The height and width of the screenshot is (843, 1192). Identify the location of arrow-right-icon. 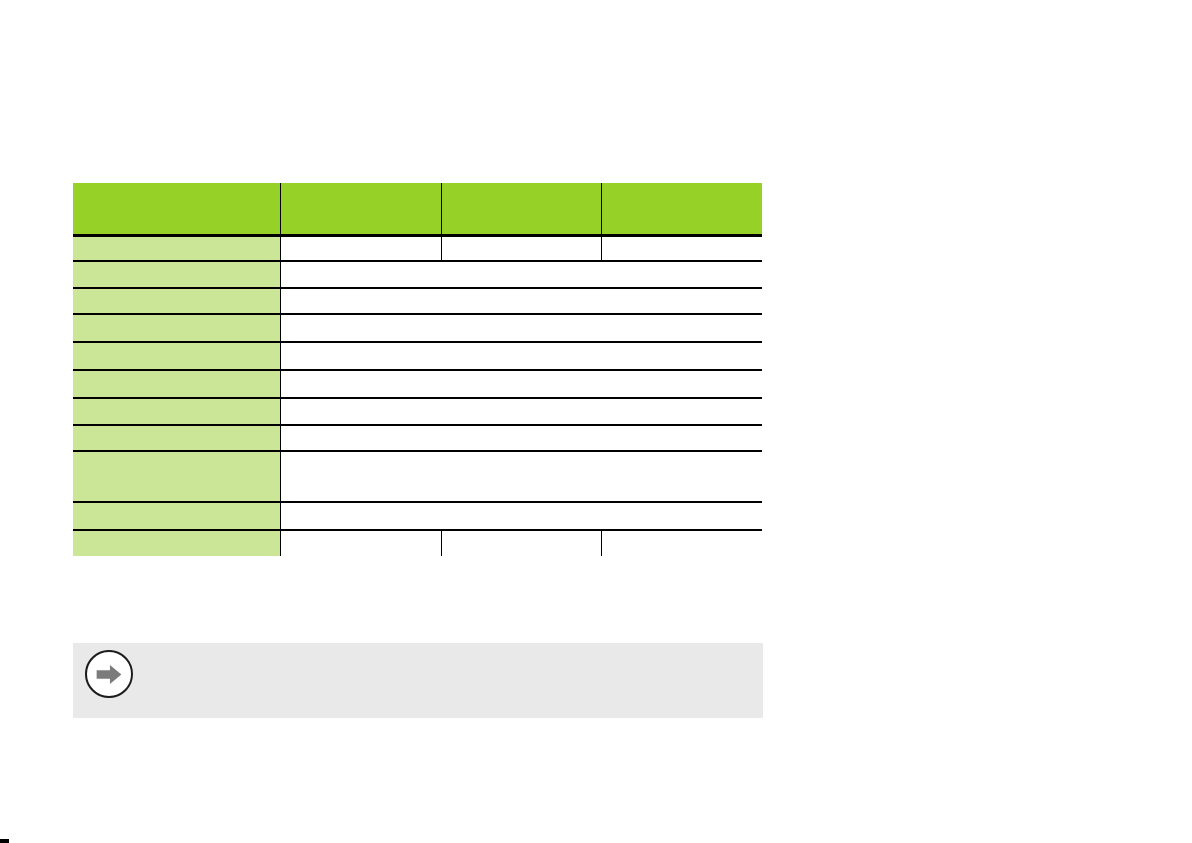
(109, 674).